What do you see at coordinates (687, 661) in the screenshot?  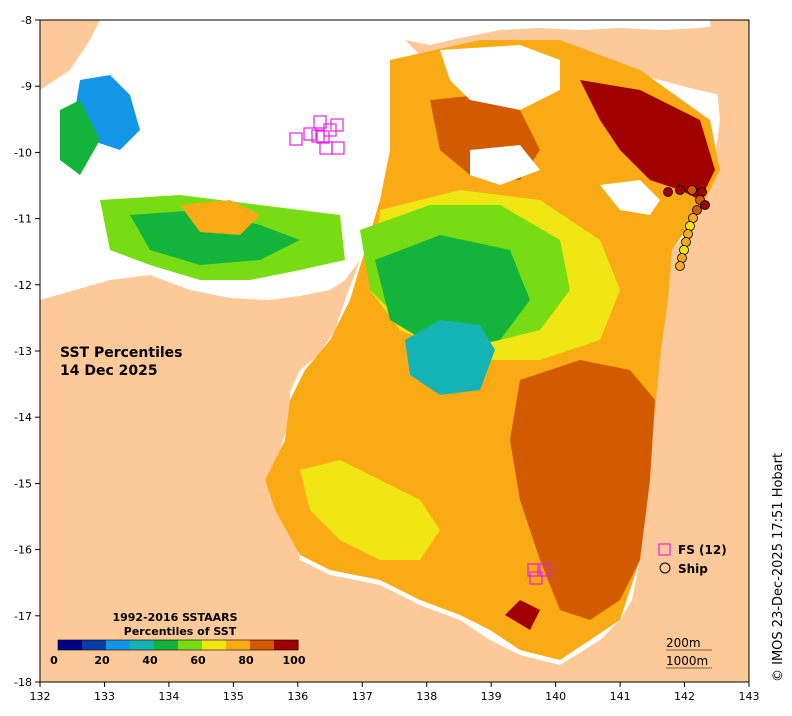 I see `contour-1000m-label: 1000m` at bounding box center [687, 661].